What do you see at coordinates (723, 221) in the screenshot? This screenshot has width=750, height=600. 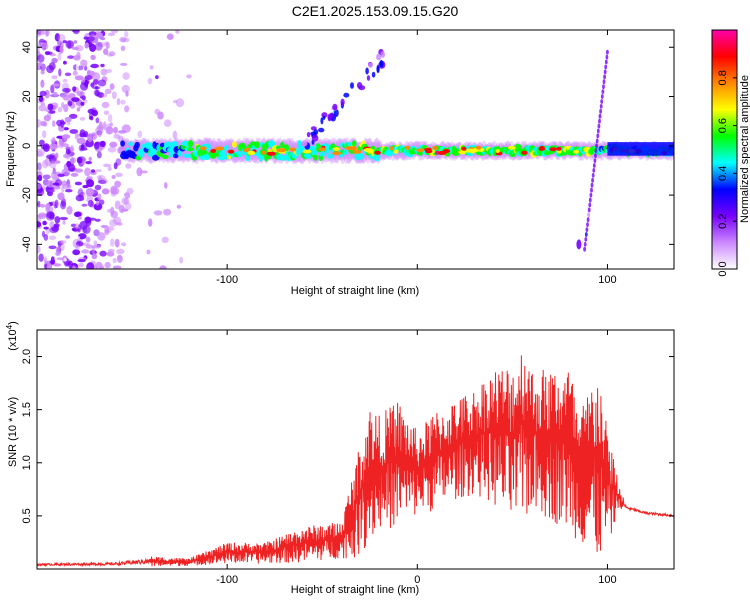 I see `colorbar-tick-label: 0.2` at bounding box center [723, 221].